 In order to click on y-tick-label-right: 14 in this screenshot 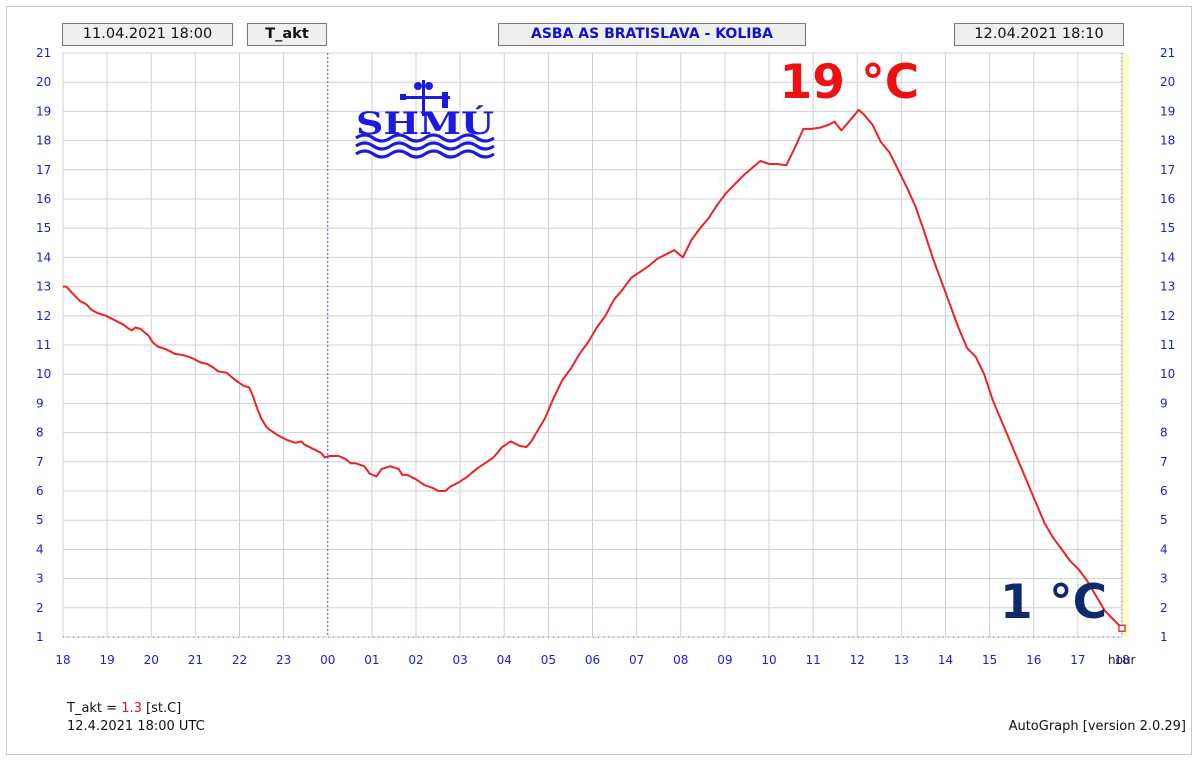, I will do `click(1167, 257)`.